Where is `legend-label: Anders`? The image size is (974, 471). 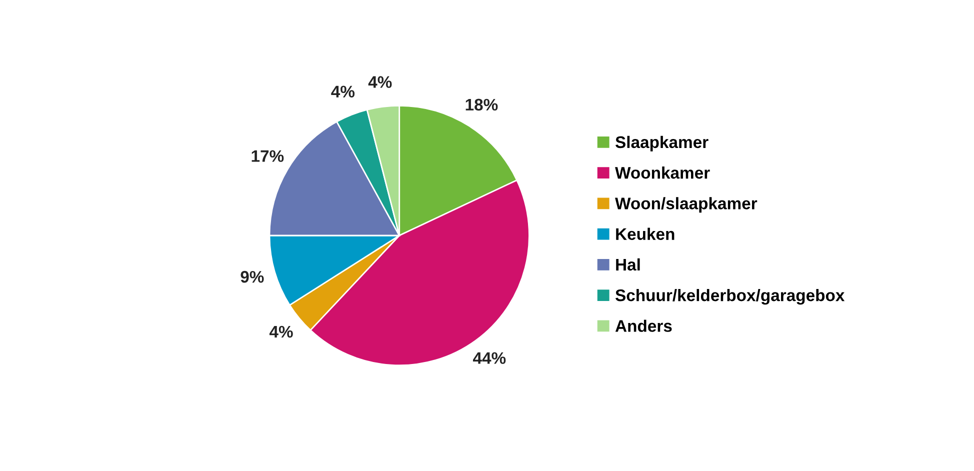
legend-label: Anders is located at coordinates (643, 326).